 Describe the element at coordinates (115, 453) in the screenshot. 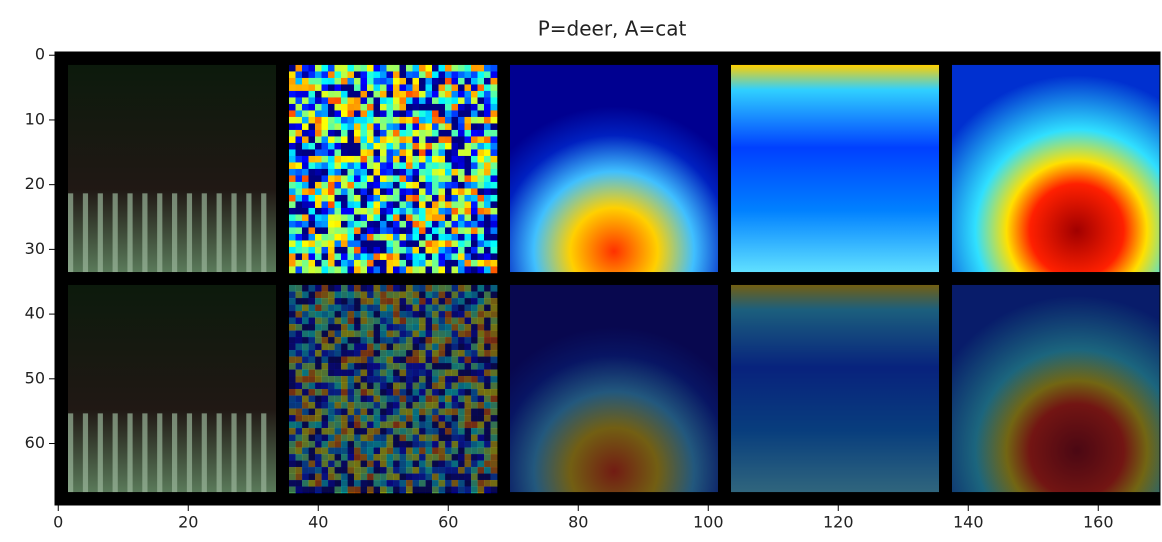

I see `image-stripe` at that location.